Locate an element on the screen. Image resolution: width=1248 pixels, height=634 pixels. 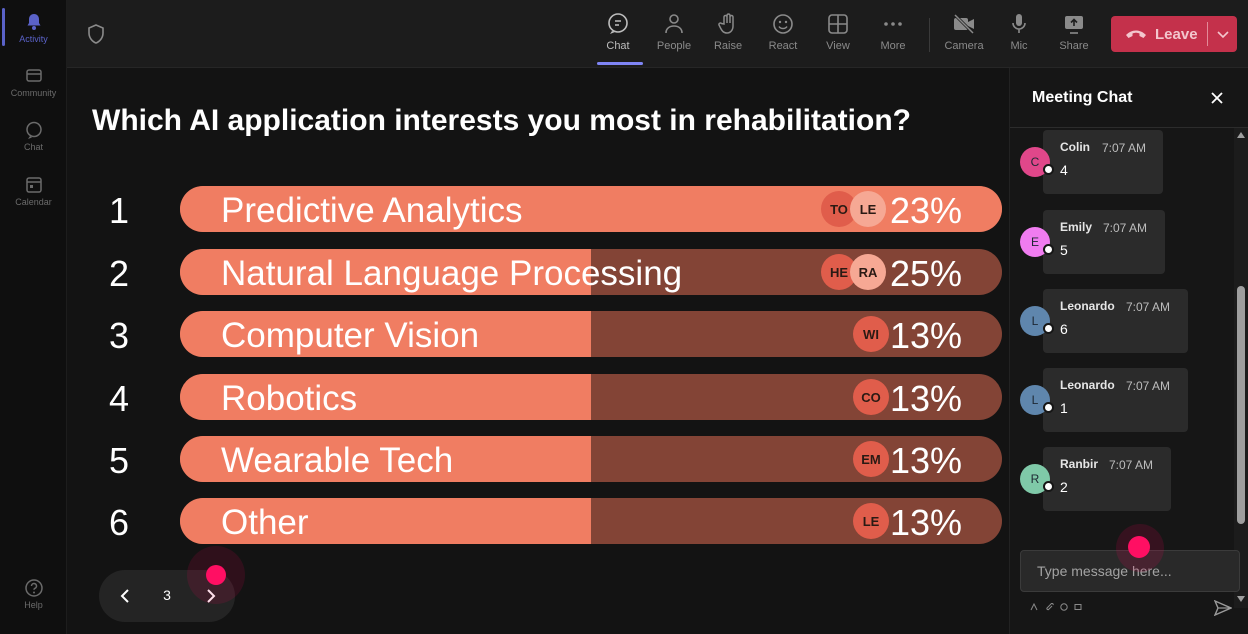
voter-avatar: TO is located at coordinates (839, 209).